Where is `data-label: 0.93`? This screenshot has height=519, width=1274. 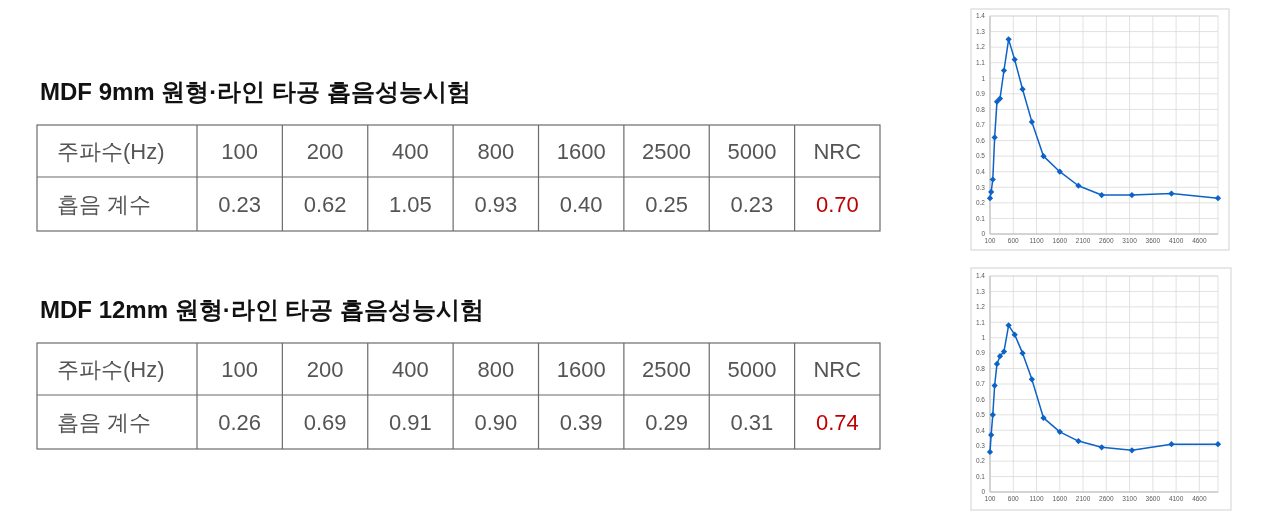
data-label: 0.93 is located at coordinates (496, 204).